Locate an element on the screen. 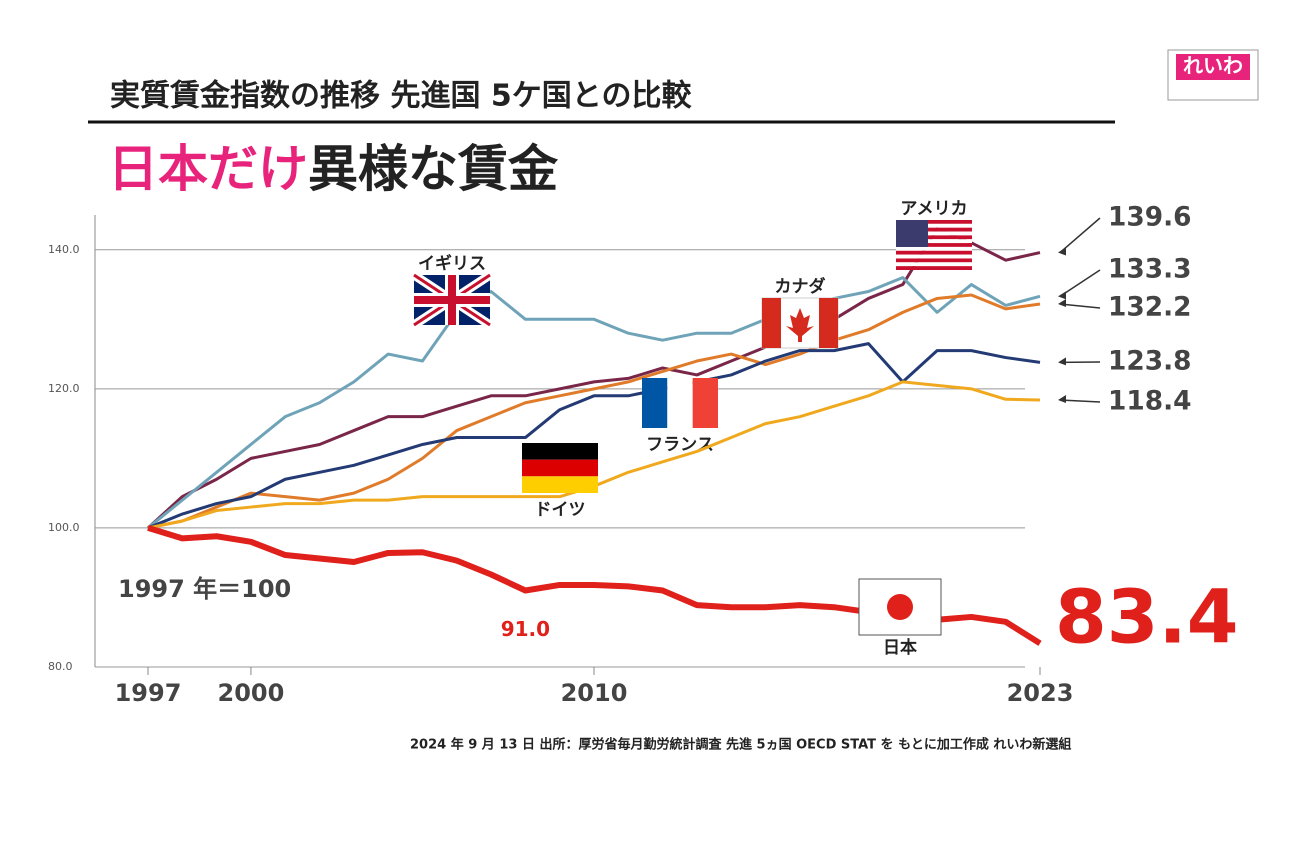 Image resolution: width=1297 pixels, height=857 pixels. flag-sun is located at coordinates (900, 607).